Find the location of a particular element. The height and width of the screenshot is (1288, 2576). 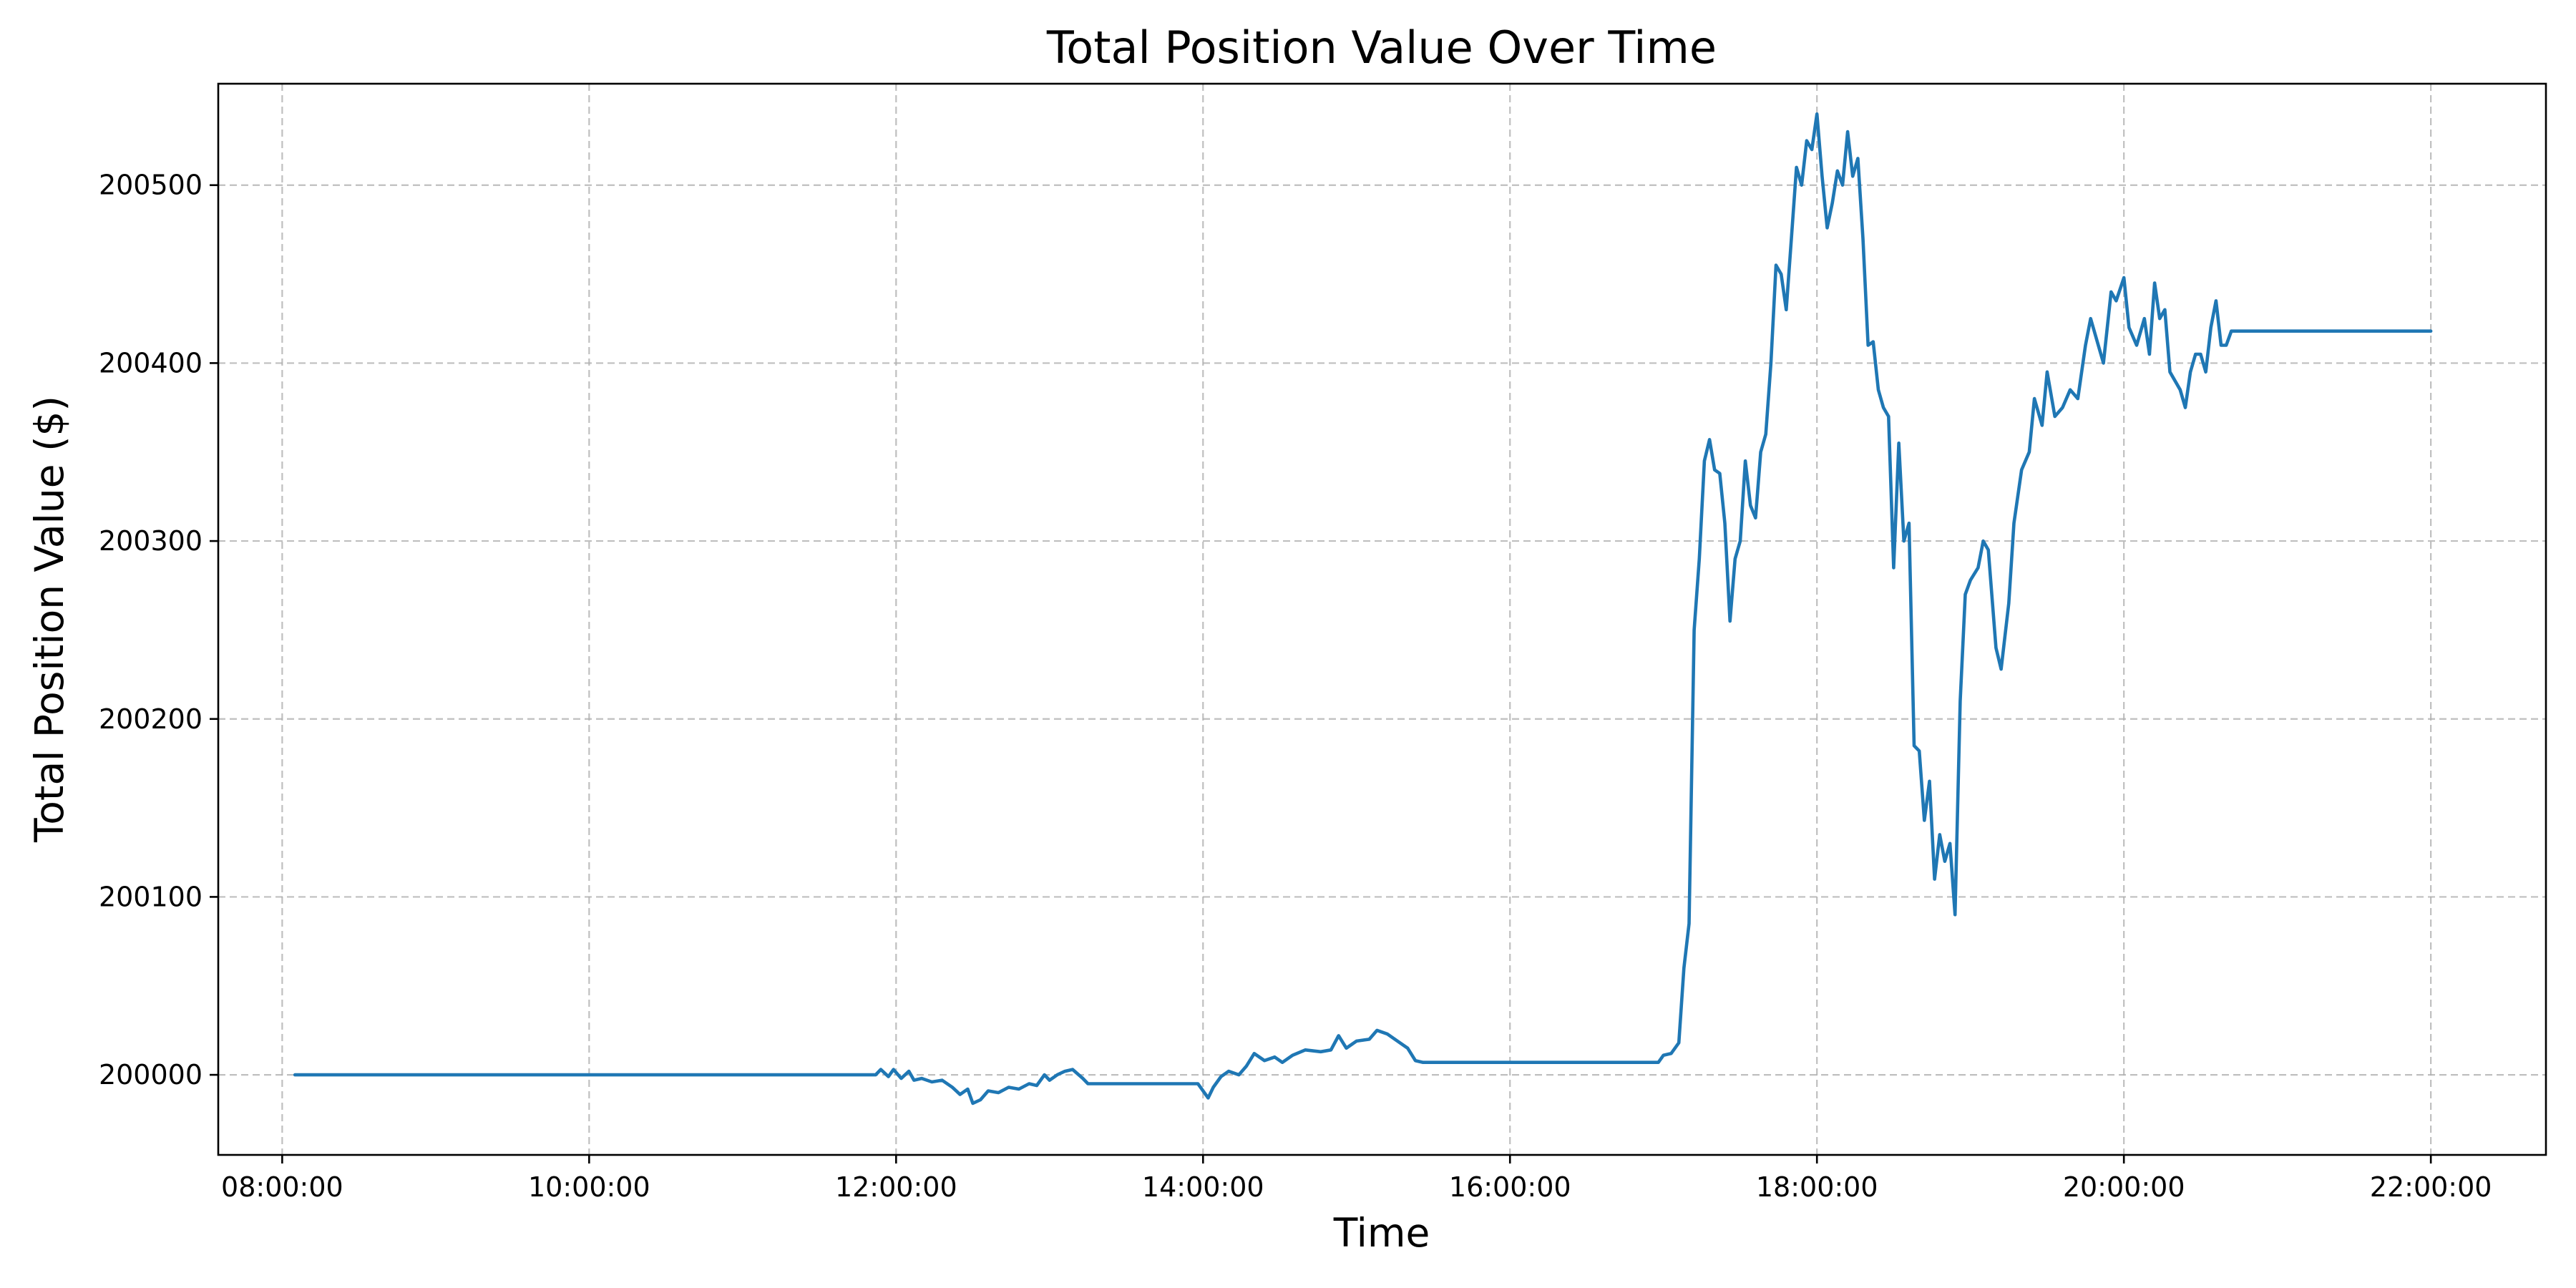

y-tick-label: 200500 is located at coordinates (151, 185).